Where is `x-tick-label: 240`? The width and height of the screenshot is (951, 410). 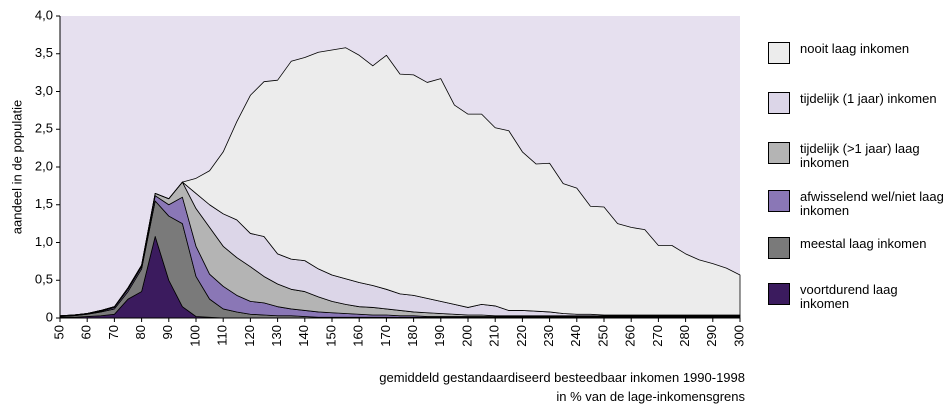 x-tick-label: 240 is located at coordinates (575, 336).